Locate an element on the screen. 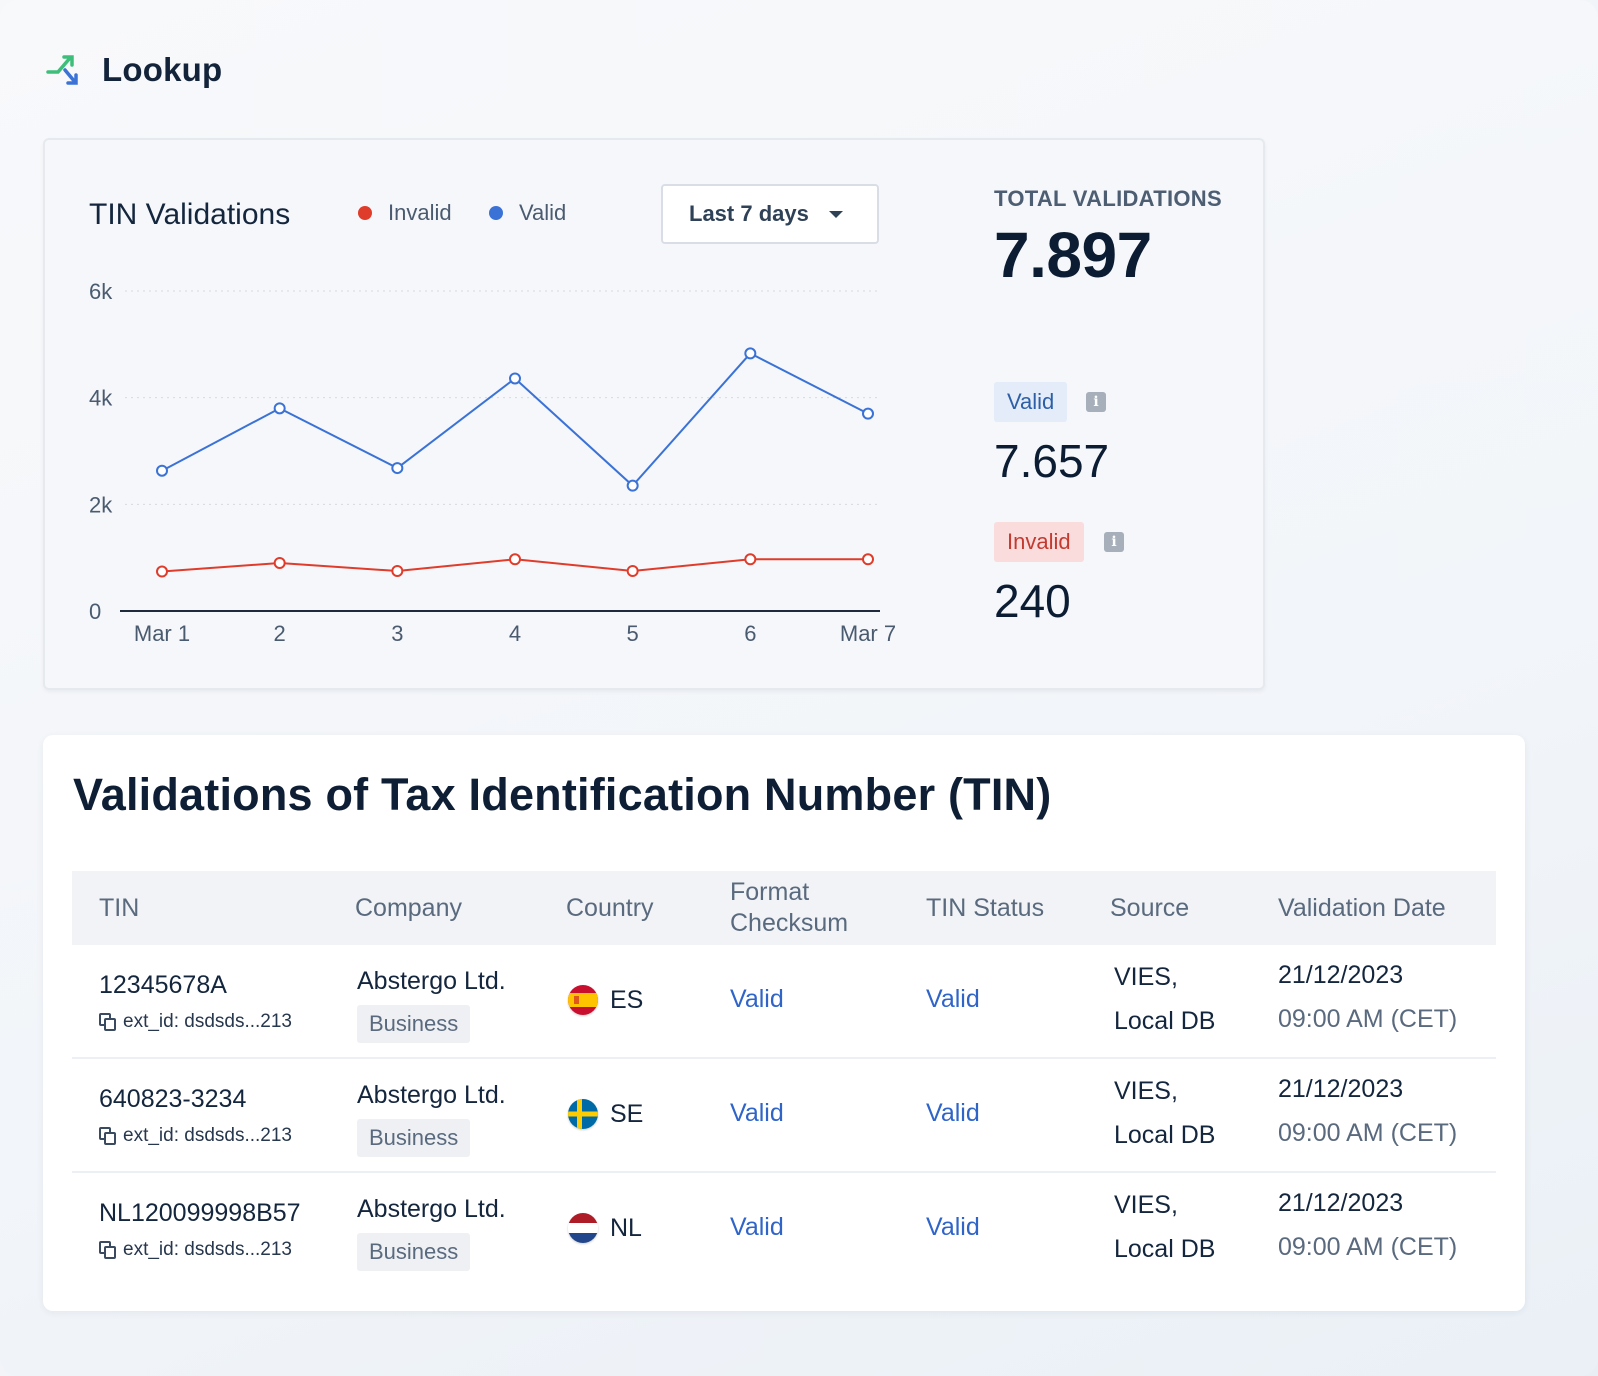 The height and width of the screenshot is (1376, 1598). x-tick-label: 6 is located at coordinates (750, 633).